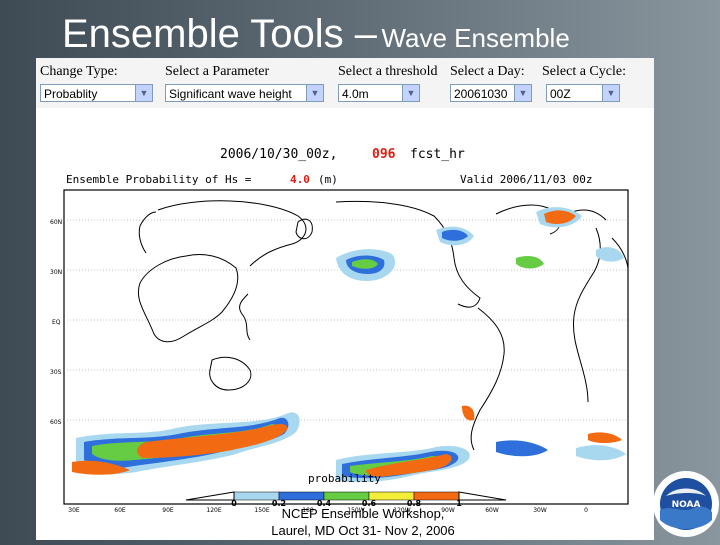 The height and width of the screenshot is (545, 720). I want to click on lon-label: 60E, so click(120, 510).